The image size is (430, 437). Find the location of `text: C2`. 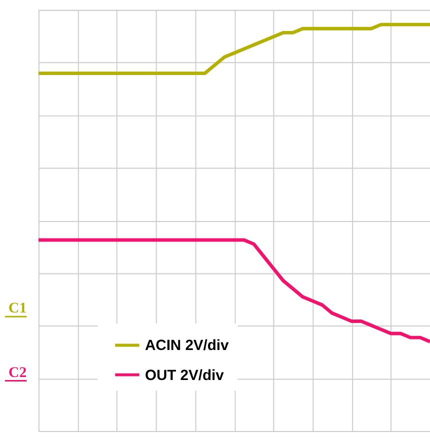

text: C2 is located at coordinates (17, 372).